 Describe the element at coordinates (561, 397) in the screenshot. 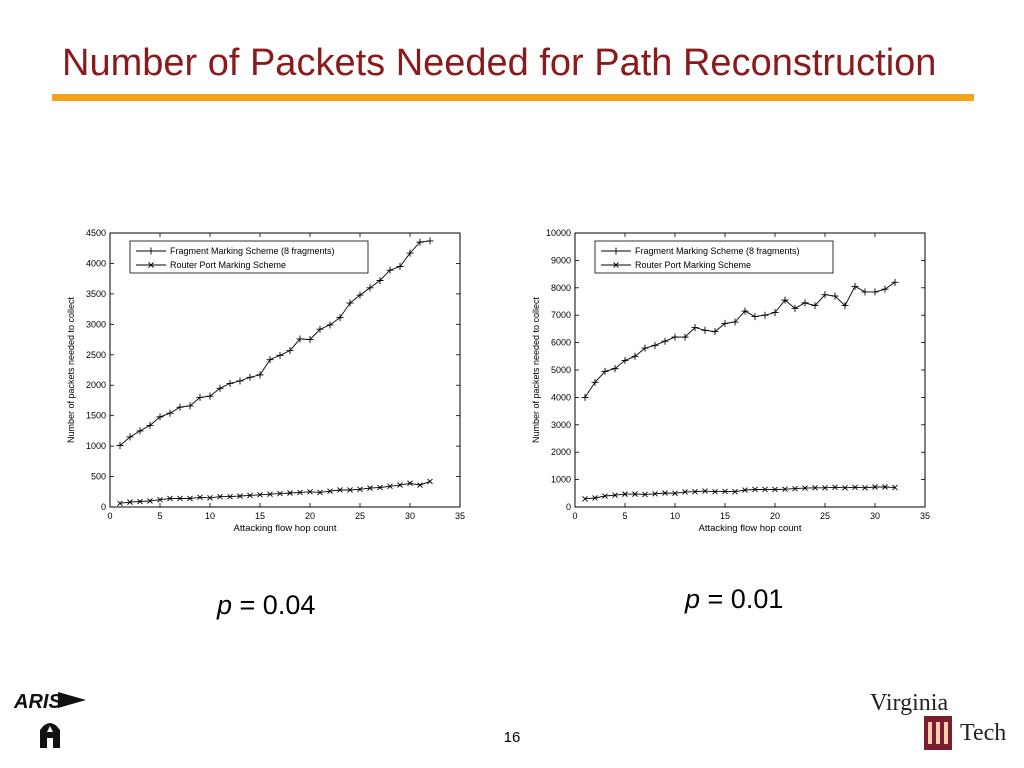

I see `y-tick-label: 4000` at that location.